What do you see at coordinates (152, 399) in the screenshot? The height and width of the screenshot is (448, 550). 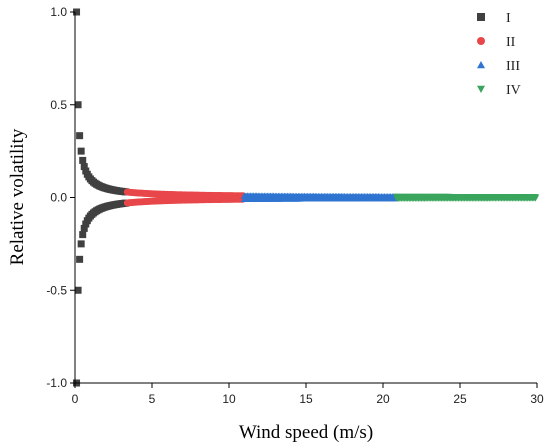 I see `x-tick-label: 5` at bounding box center [152, 399].